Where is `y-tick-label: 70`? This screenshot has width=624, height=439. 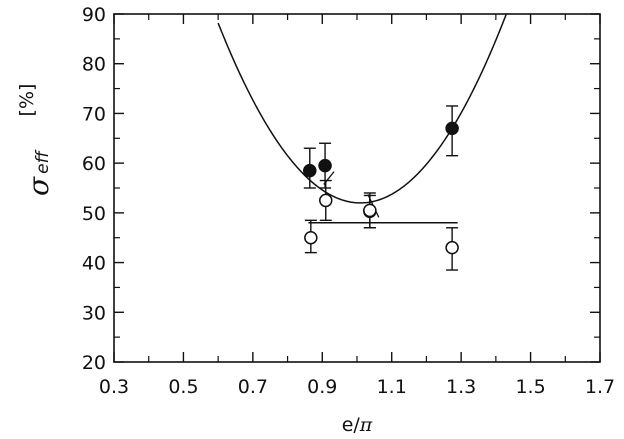
y-tick-label: 70 is located at coordinates (94, 114).